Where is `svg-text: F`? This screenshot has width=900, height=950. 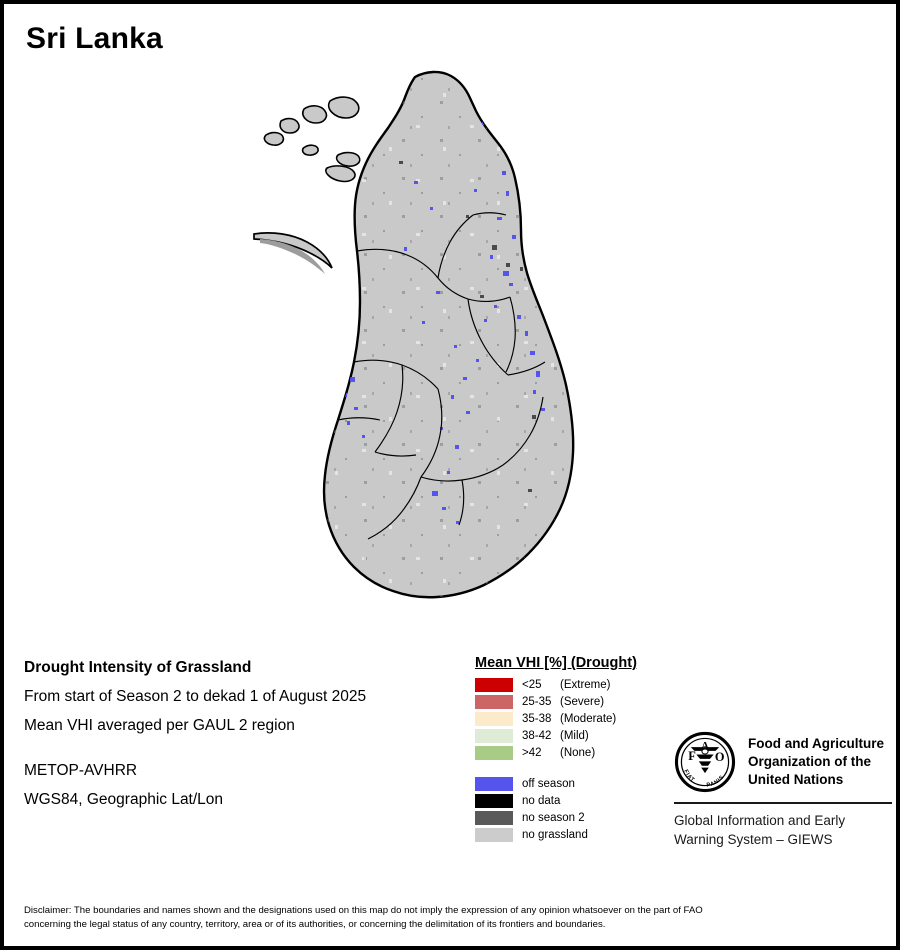 svg-text: F is located at coordinates (692, 756).